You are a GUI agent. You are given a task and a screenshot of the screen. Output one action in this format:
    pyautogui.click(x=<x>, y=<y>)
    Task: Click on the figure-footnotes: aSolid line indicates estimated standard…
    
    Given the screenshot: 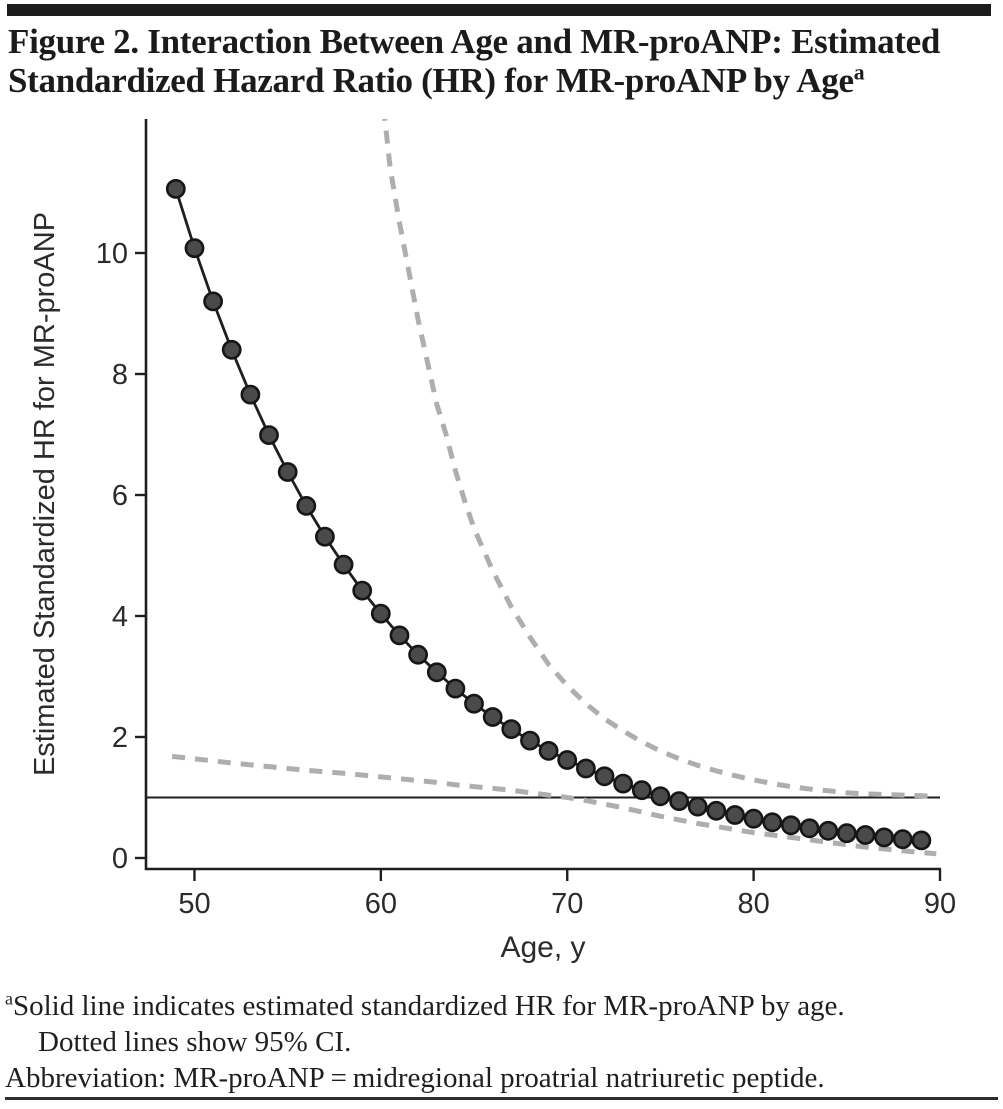 What is the action you would take?
    pyautogui.click(x=501, y=1042)
    